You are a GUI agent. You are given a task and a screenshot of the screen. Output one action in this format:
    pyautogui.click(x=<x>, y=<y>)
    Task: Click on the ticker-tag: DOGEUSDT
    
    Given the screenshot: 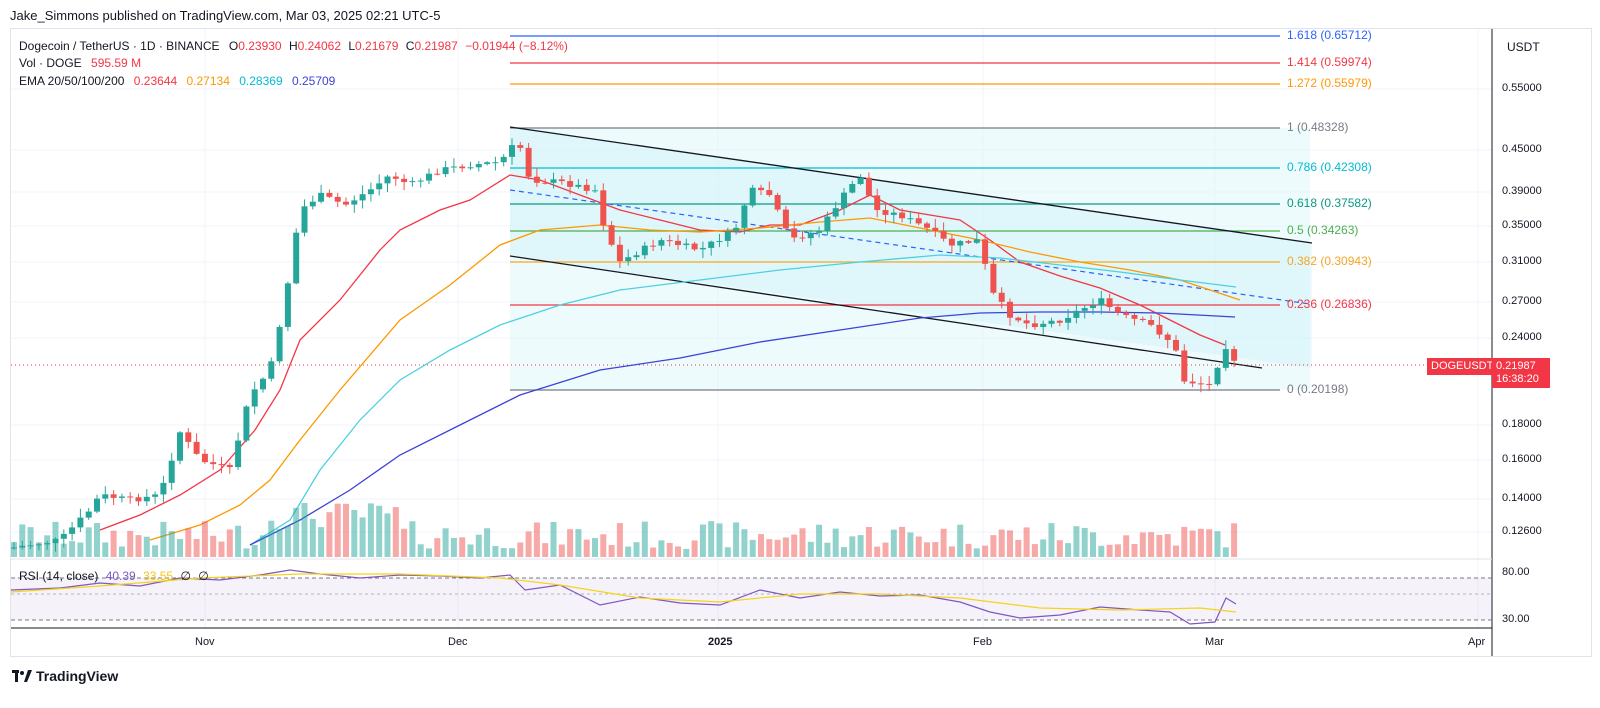 What is the action you would take?
    pyautogui.click(x=1462, y=366)
    